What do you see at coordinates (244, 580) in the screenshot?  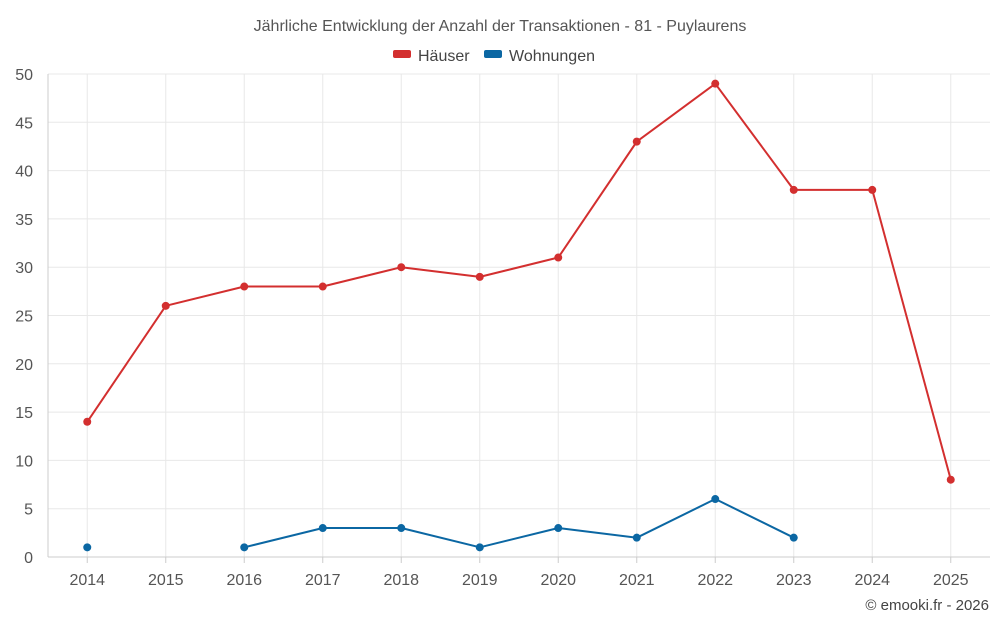 I see `x-tick-label: 2016` at bounding box center [244, 580].